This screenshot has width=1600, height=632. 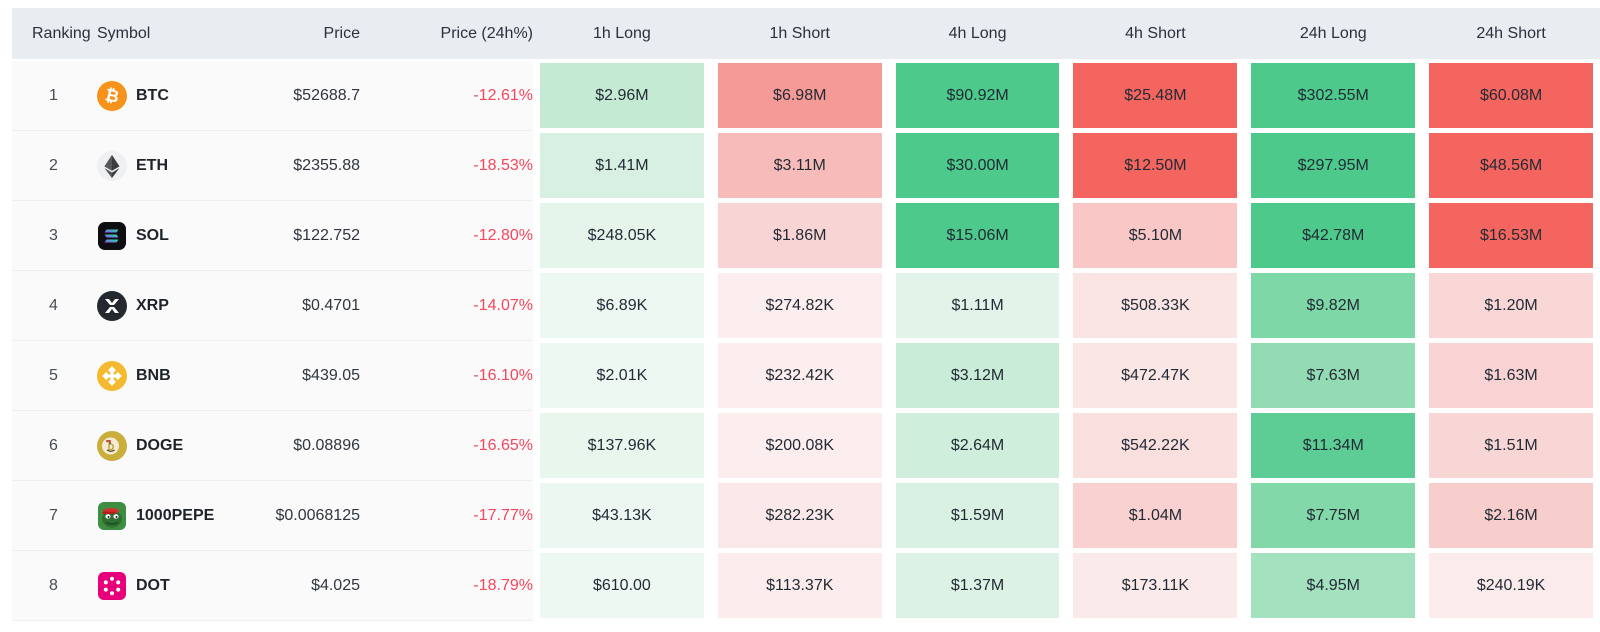 I want to click on liquidation-cell: $90.92M, so click(x=977, y=95).